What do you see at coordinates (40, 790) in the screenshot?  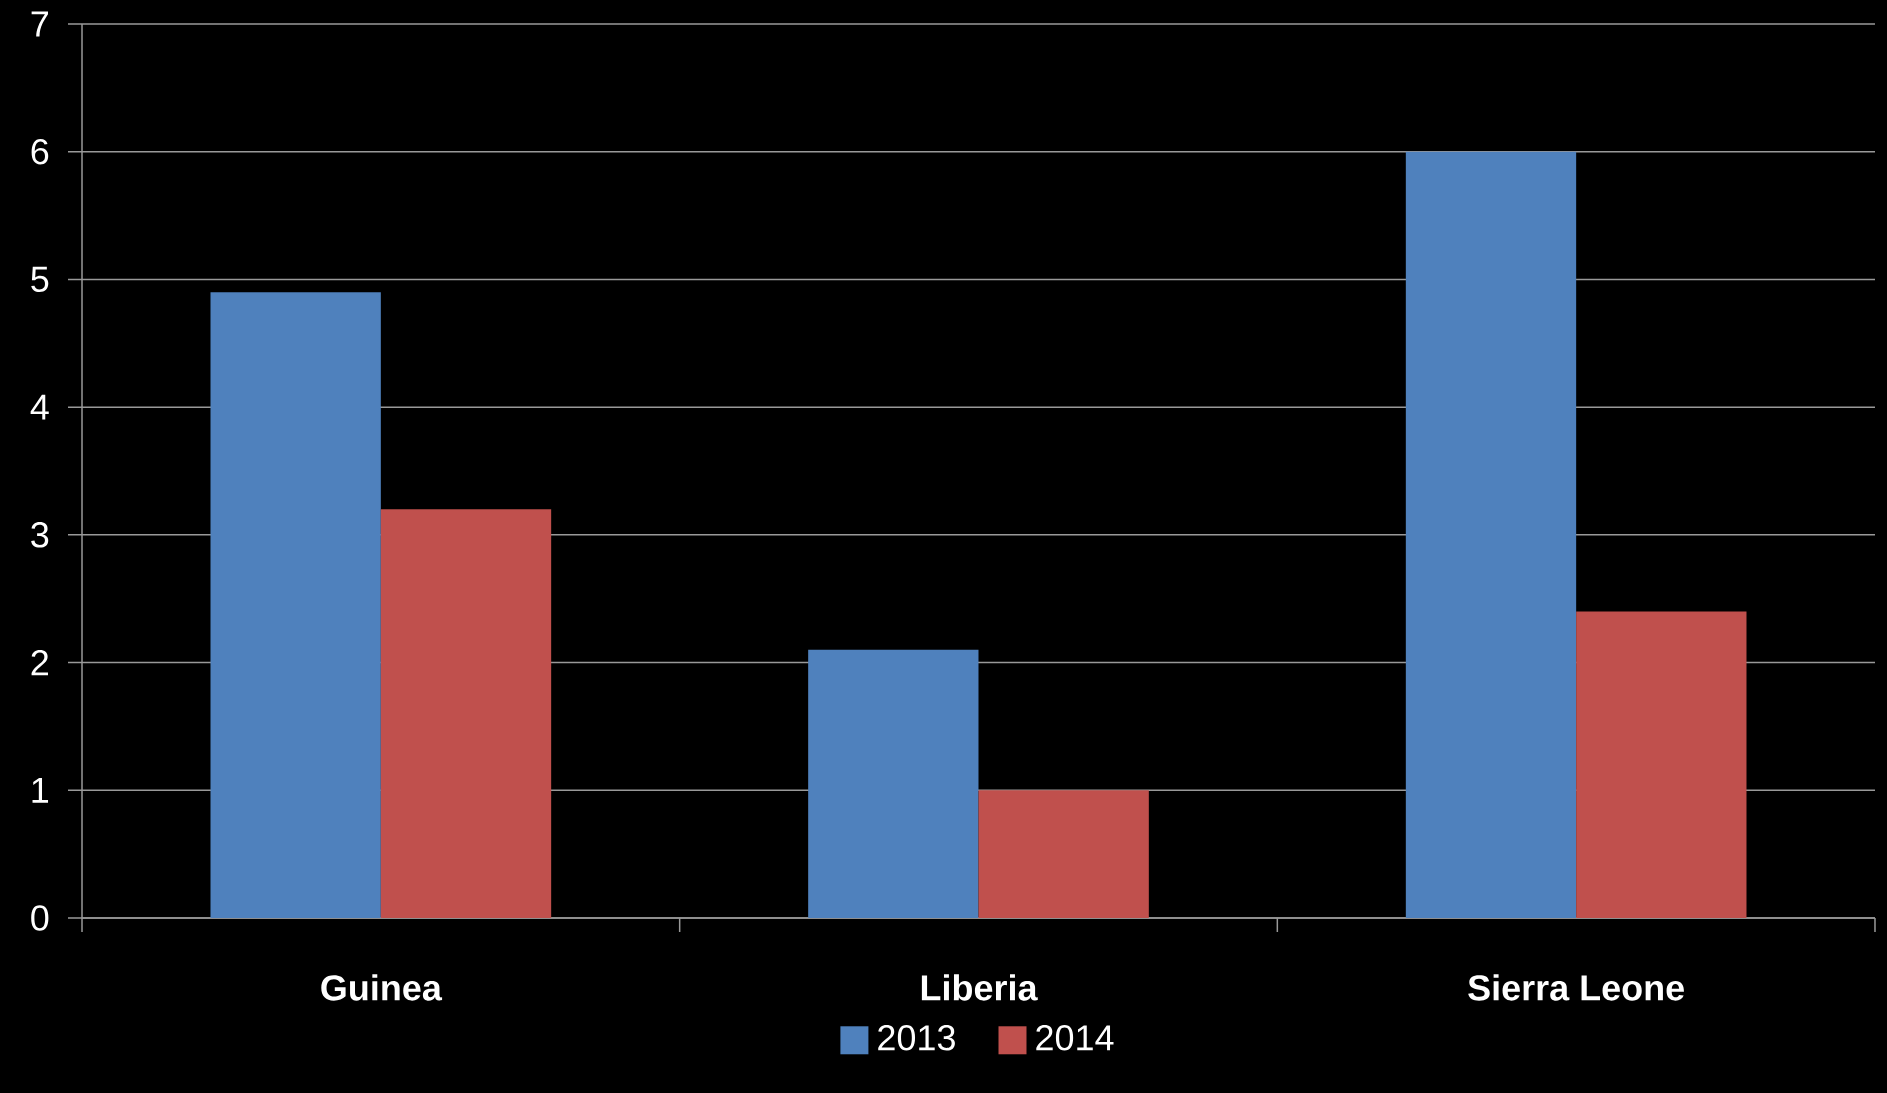 I see `y-tick-label: 1` at bounding box center [40, 790].